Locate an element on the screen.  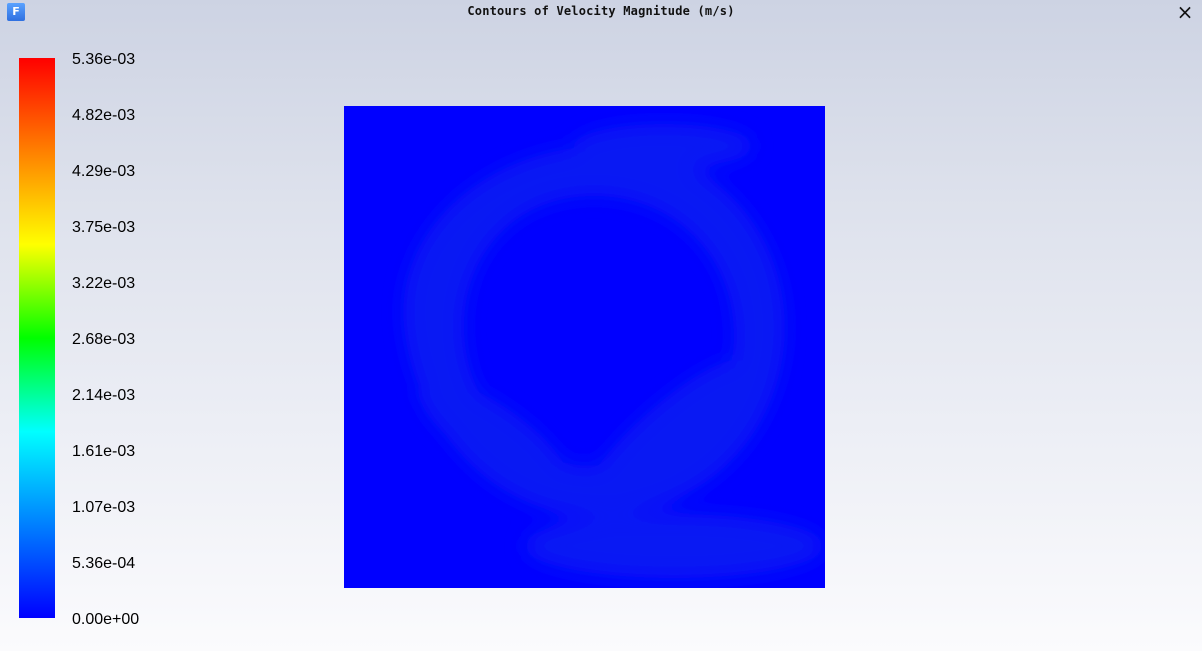
app-icon: F is located at coordinates (16, 12).